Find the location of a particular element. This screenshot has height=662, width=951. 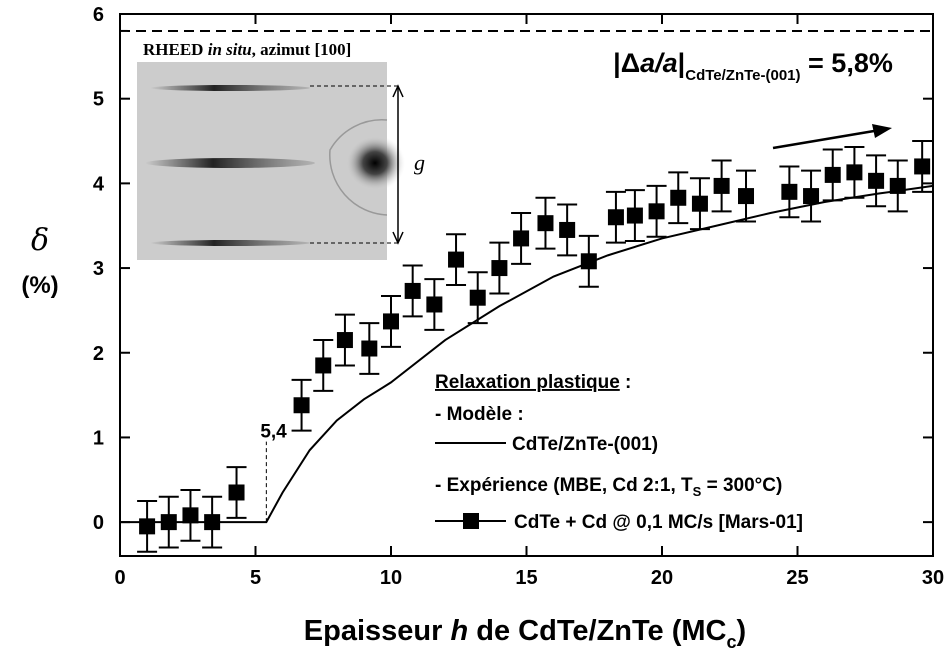

legend-text: - Expérience (MBE, Cd 2:1, TS = 300°C) is located at coordinates (608, 487).